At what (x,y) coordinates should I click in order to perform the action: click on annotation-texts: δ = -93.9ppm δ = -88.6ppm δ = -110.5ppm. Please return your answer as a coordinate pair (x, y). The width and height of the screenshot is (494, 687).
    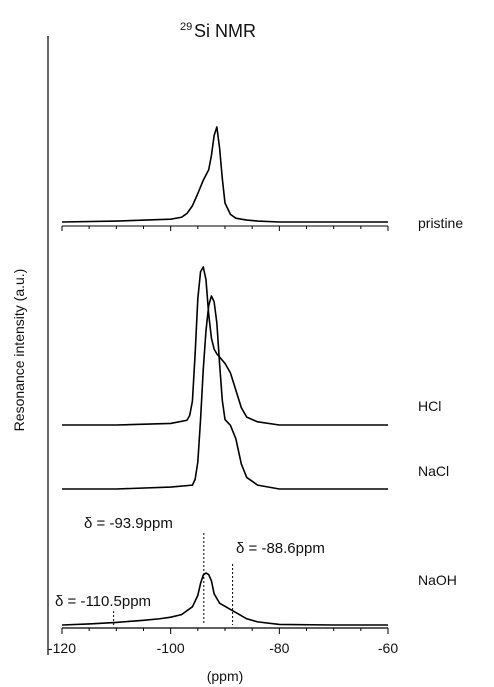
    Looking at the image, I should click on (190, 562).